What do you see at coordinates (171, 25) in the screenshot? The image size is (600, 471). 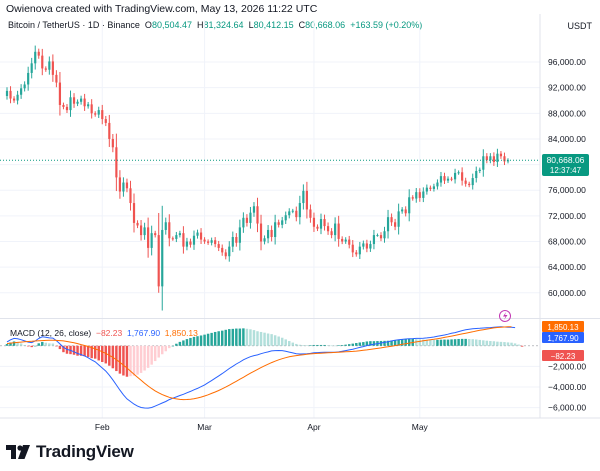 I see `open-value: 80,504.47` at bounding box center [171, 25].